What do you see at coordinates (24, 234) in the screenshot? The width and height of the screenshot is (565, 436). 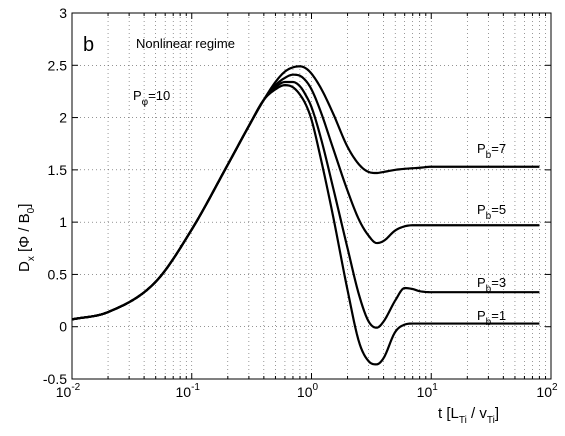 I see `y-axis-label-mid: [Φ / B` at bounding box center [24, 234].